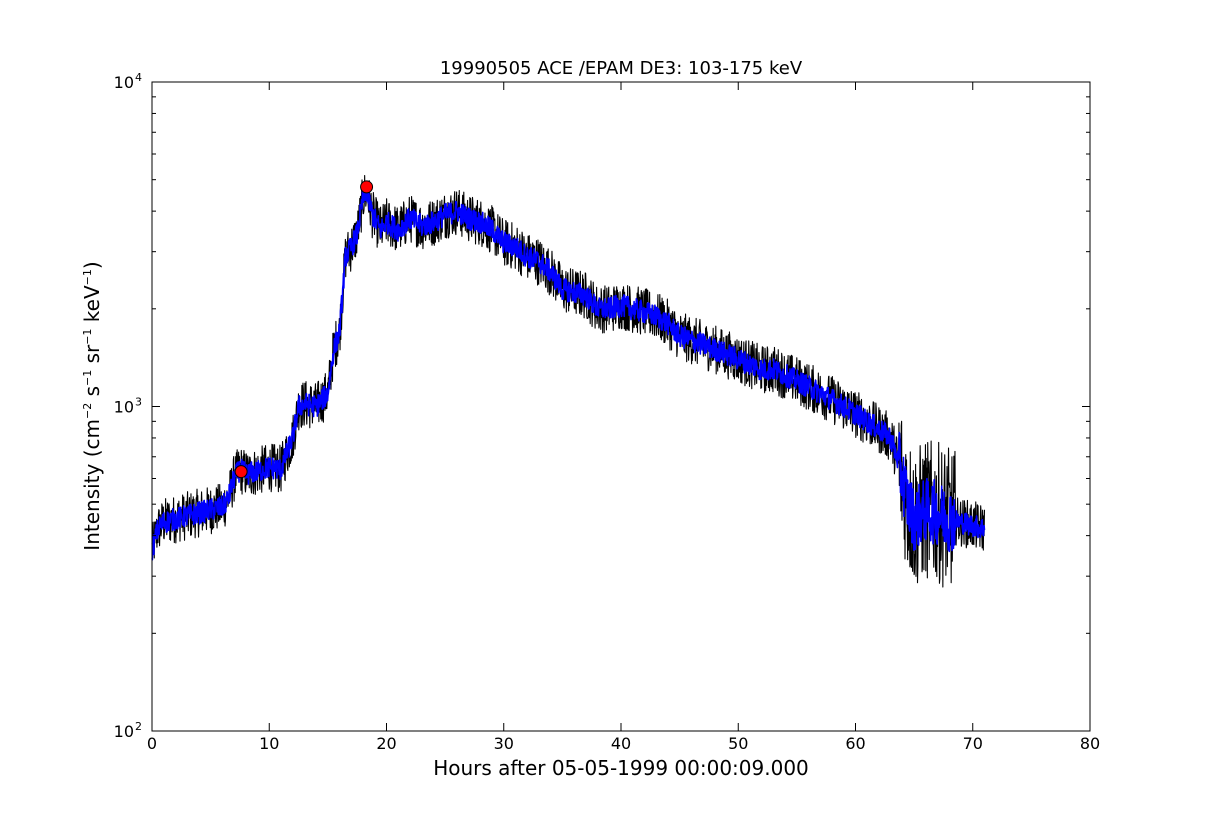 The height and width of the screenshot is (816, 1212). Describe the element at coordinates (92, 265) in the screenshot. I see `y-label-end: )` at that location.